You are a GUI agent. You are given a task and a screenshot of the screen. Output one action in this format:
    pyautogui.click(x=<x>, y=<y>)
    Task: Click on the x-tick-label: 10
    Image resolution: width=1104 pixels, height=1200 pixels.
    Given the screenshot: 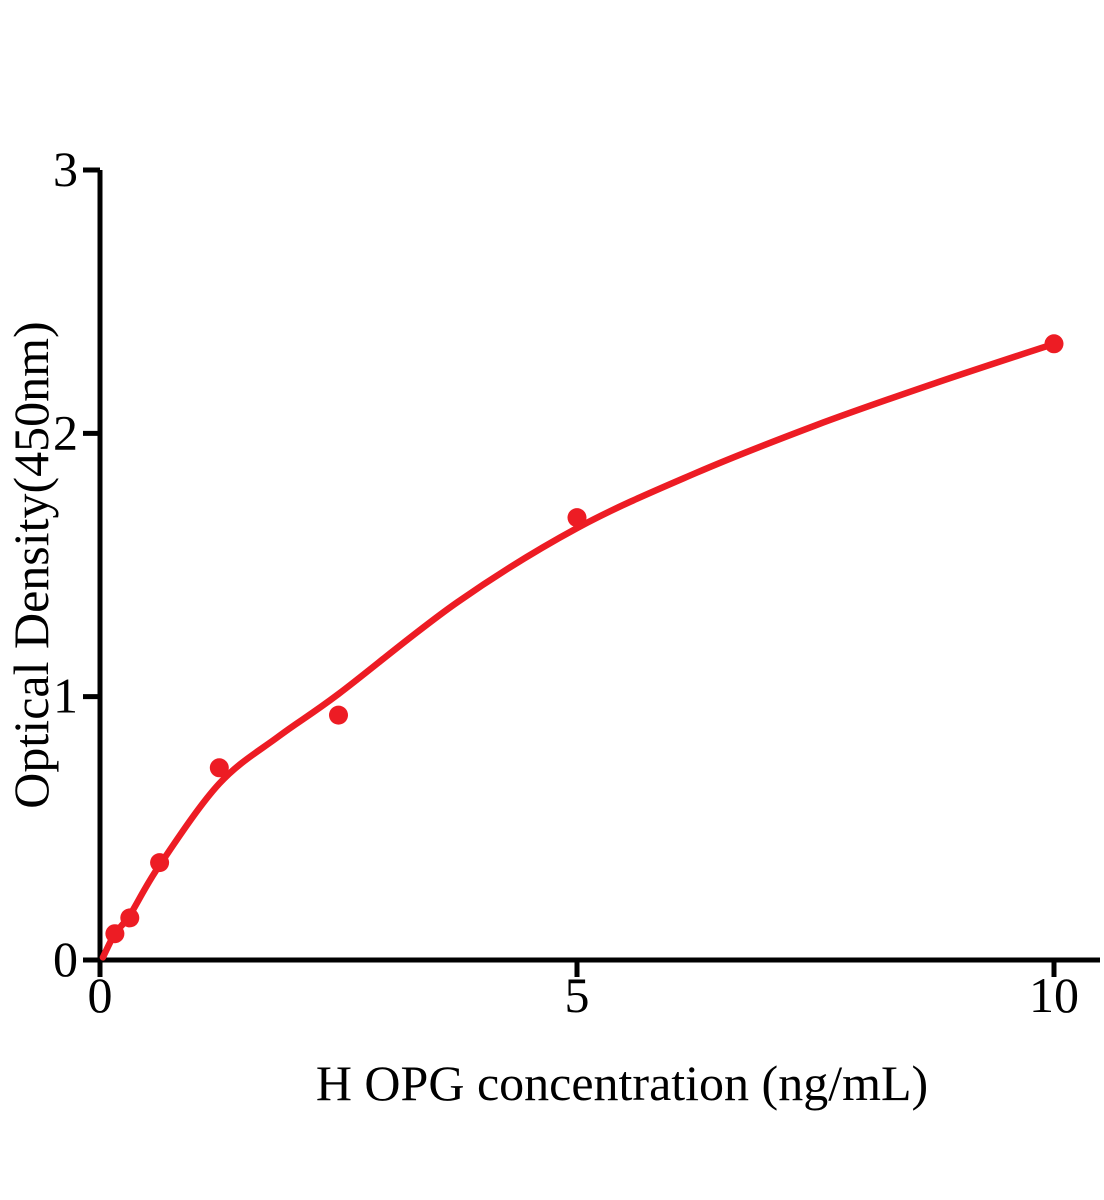 What is the action you would take?
    pyautogui.click(x=1054, y=995)
    